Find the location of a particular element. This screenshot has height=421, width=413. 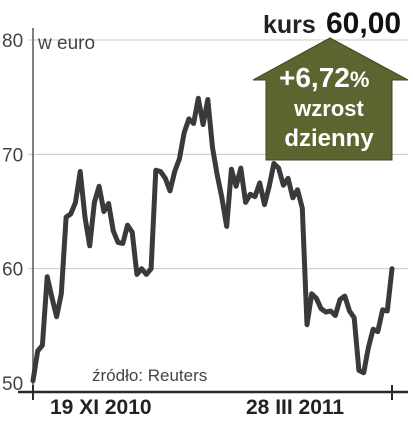

arrow-change-percent: % is located at coordinates (360, 79).